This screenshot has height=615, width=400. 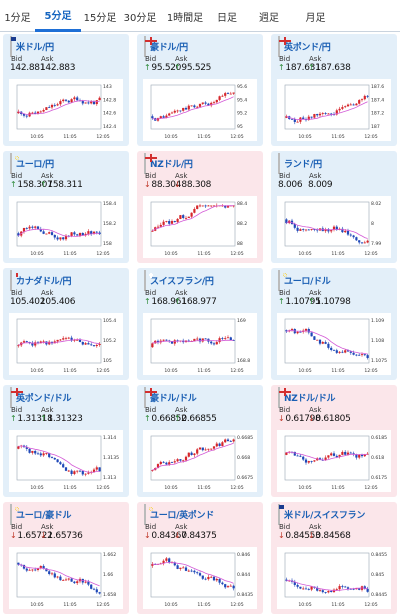 What do you see at coordinates (109, 341) in the screenshot?
I see `y-tick-label: 105.2` at bounding box center [109, 341].